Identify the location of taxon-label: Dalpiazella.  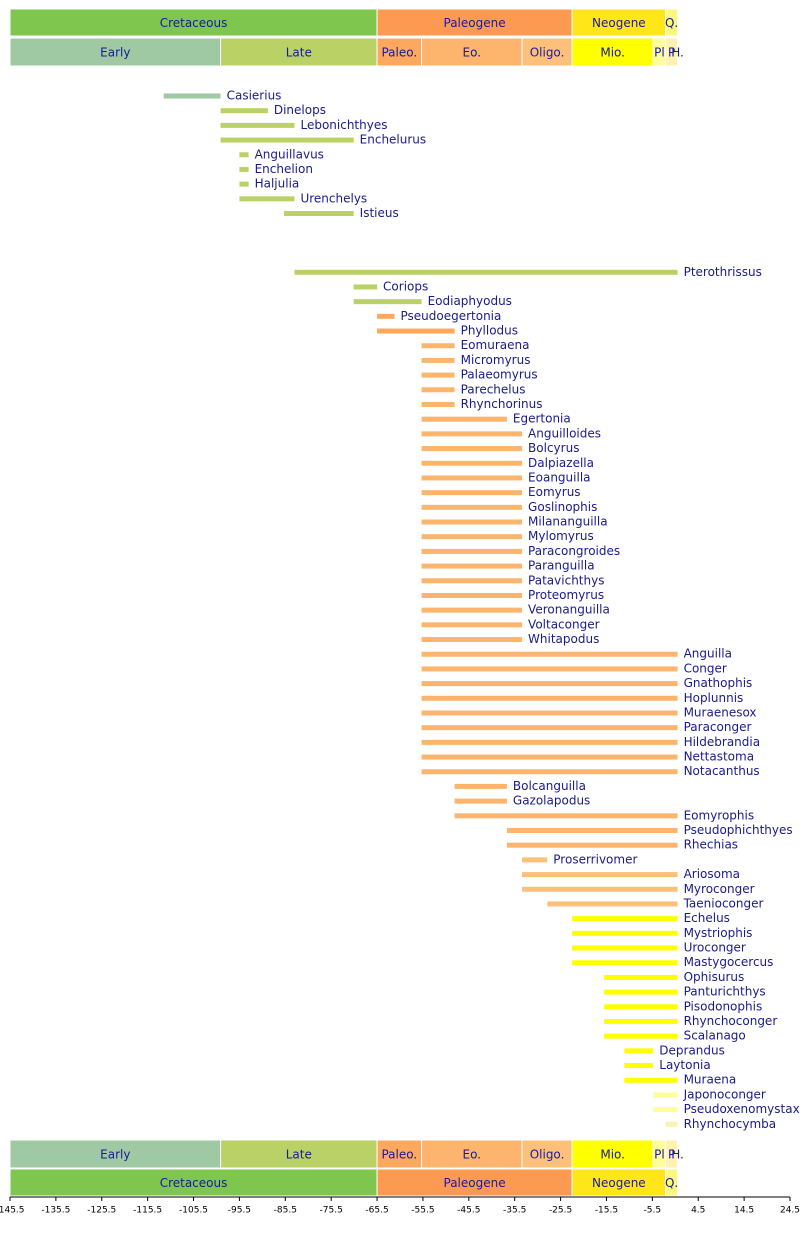
(561, 463).